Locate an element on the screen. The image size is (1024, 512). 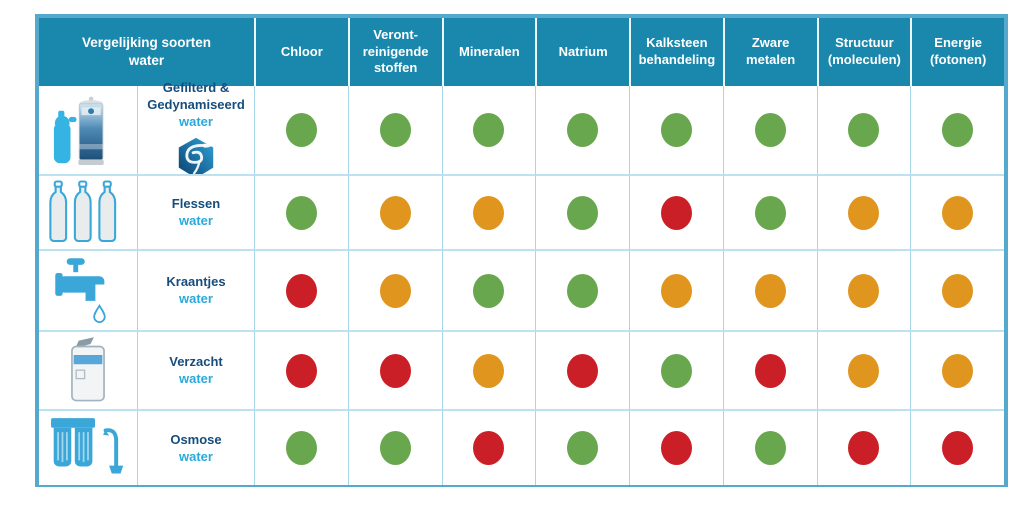
vortex-logo-icon is located at coordinates (197, 157).